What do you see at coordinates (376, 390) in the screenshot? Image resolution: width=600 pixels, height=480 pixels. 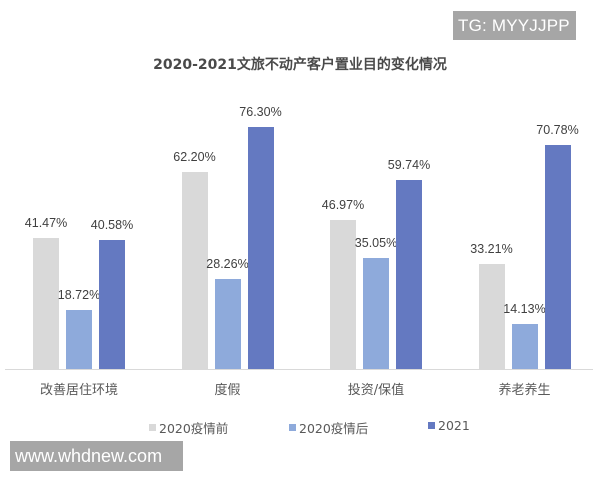 I see `category-label: 投资/保值` at bounding box center [376, 390].